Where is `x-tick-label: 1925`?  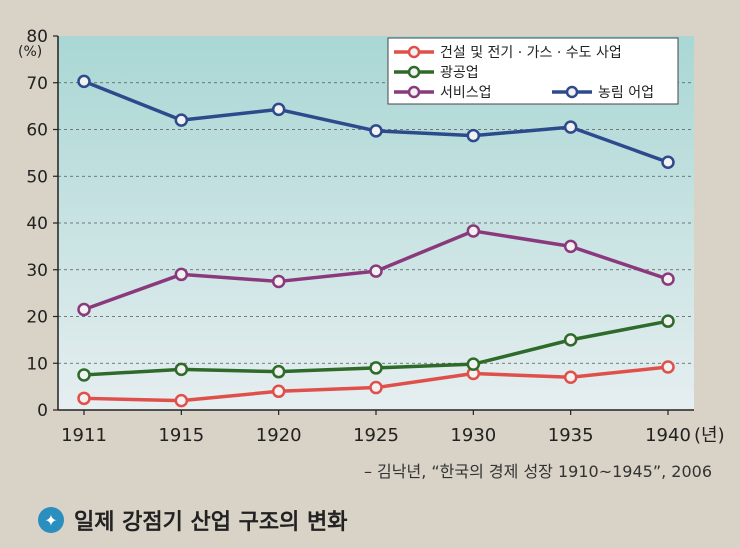 x-tick-label: 1925 is located at coordinates (376, 435).